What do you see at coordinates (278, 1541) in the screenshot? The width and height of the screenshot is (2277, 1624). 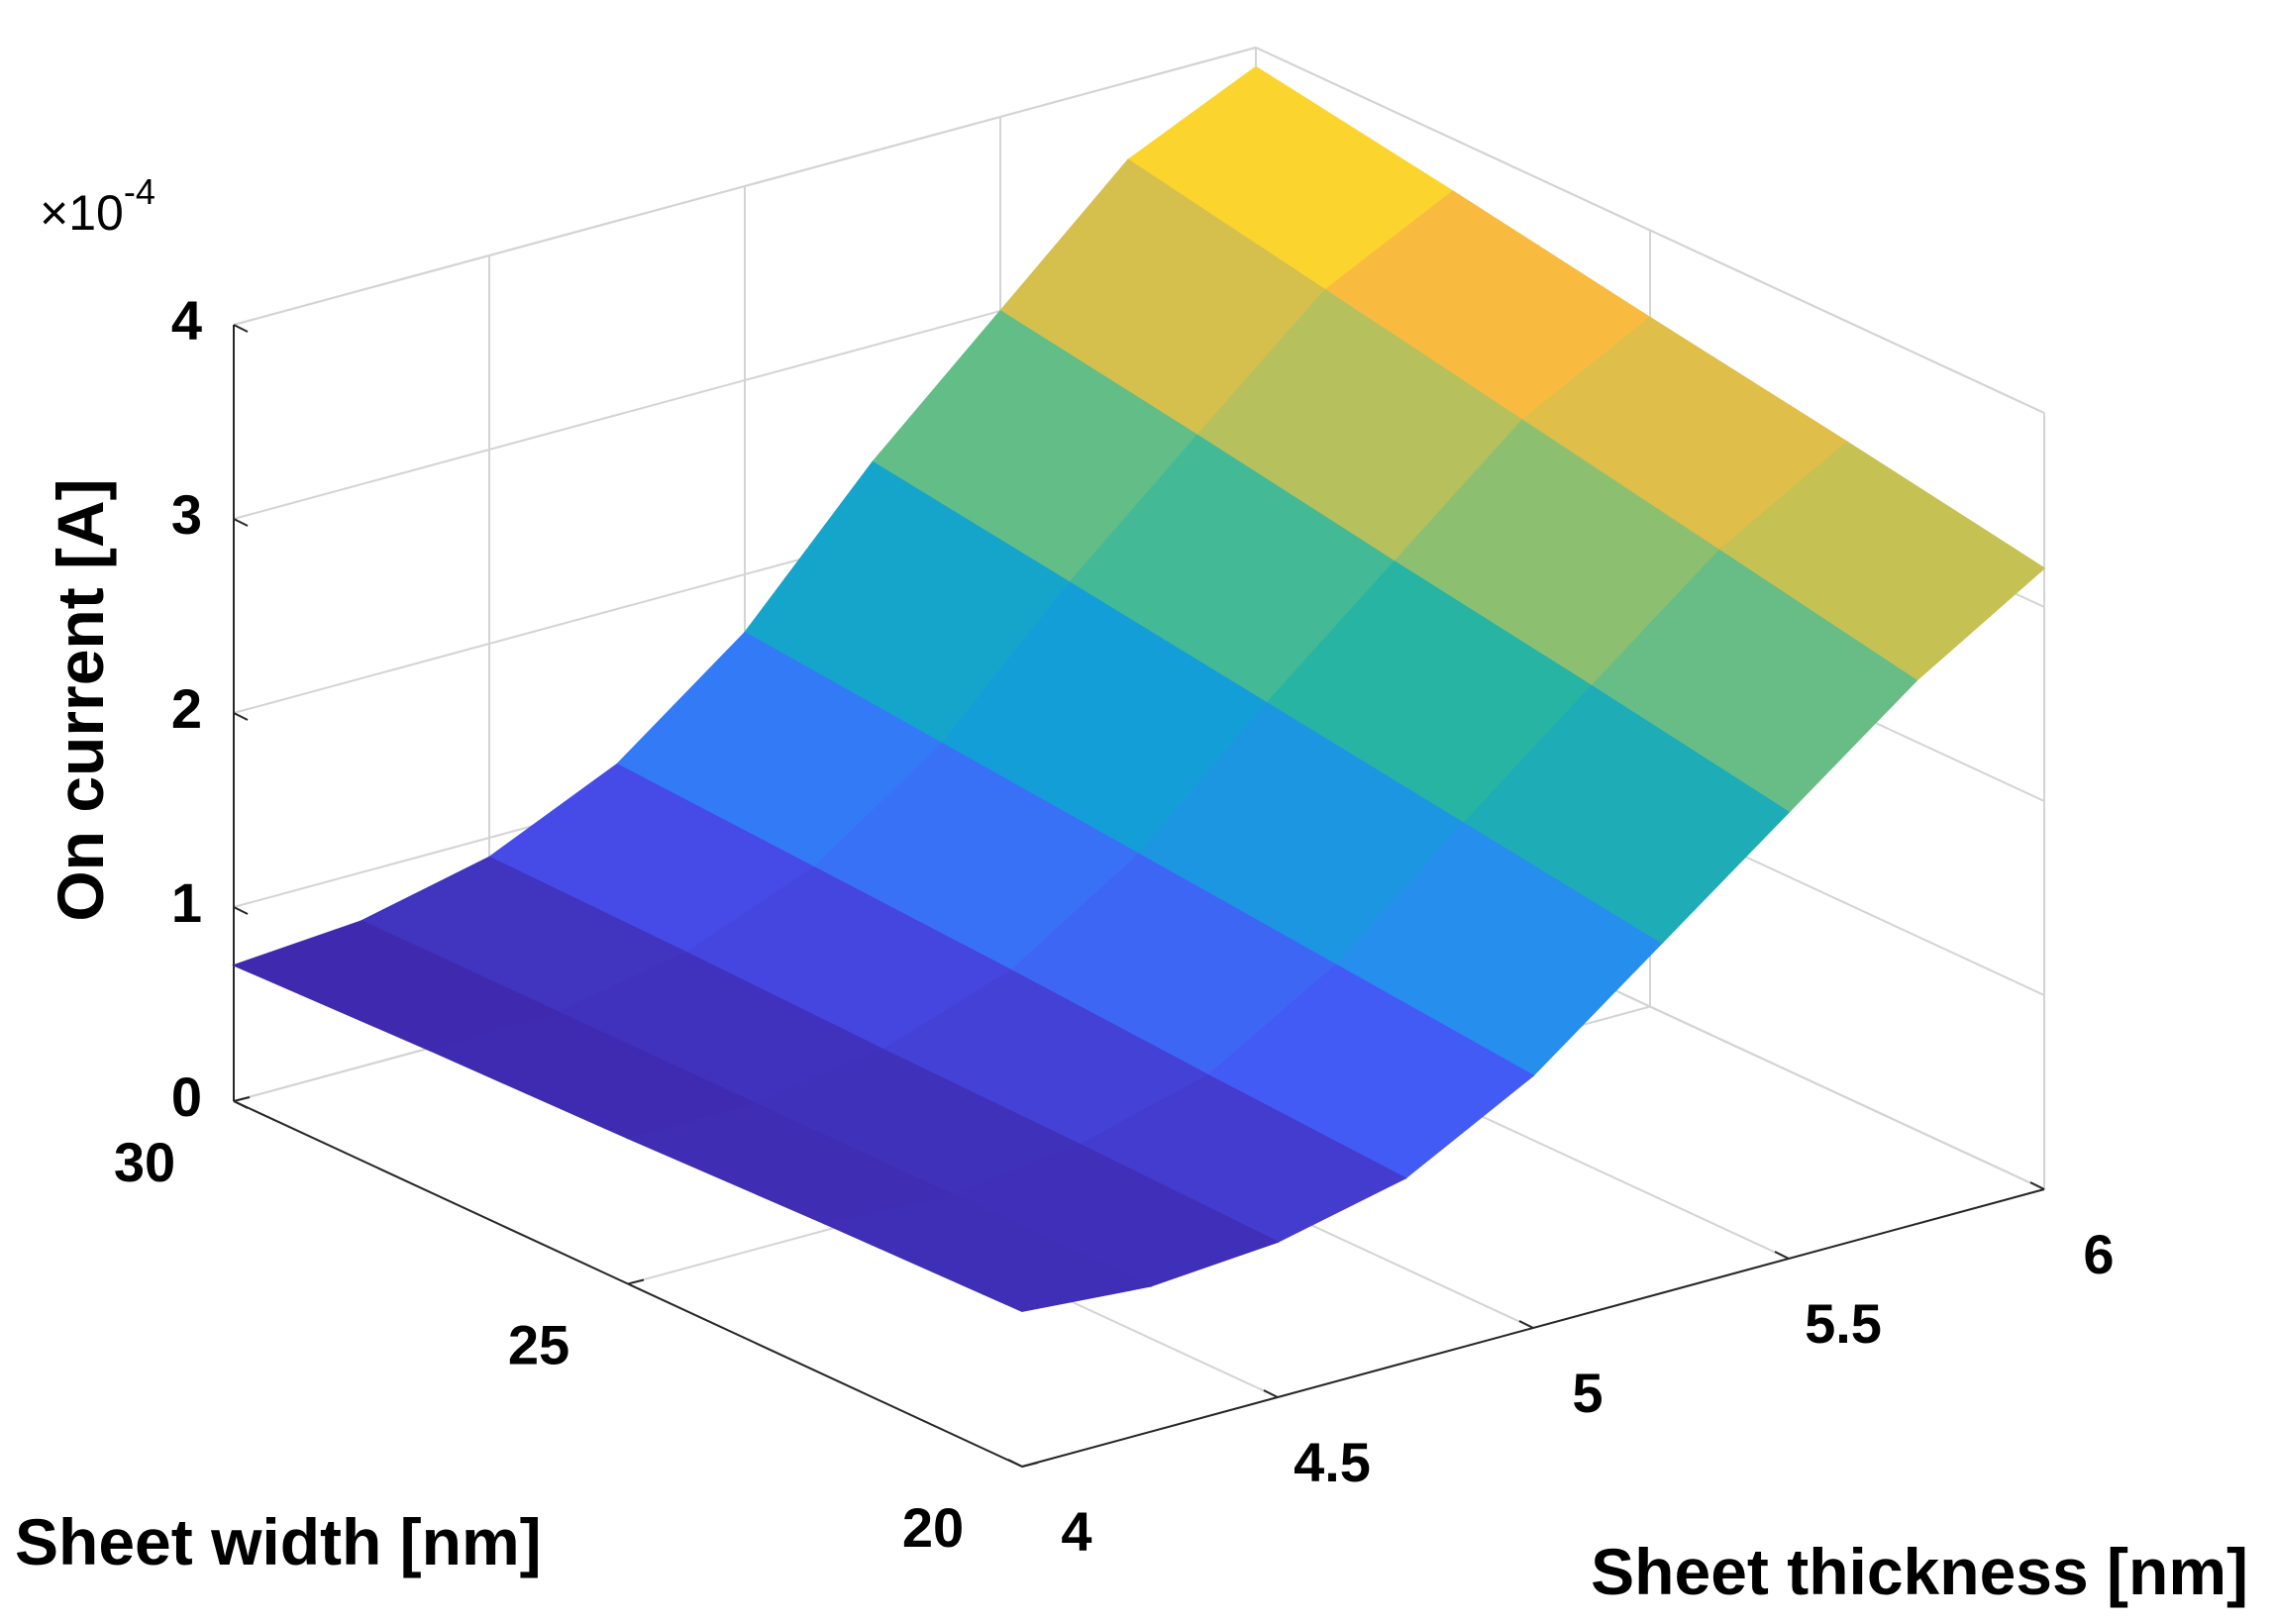 I see `y-axis-title: Sheet width [nm]` at bounding box center [278, 1541].